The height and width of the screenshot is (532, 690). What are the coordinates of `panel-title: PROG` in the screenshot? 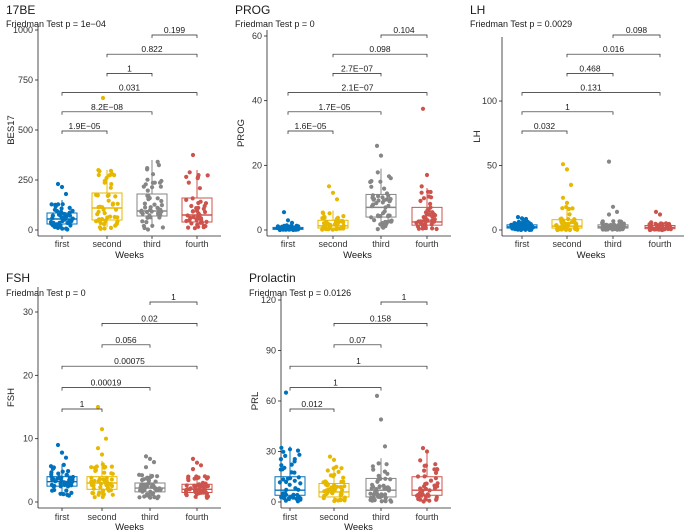 It's located at (252, 10).